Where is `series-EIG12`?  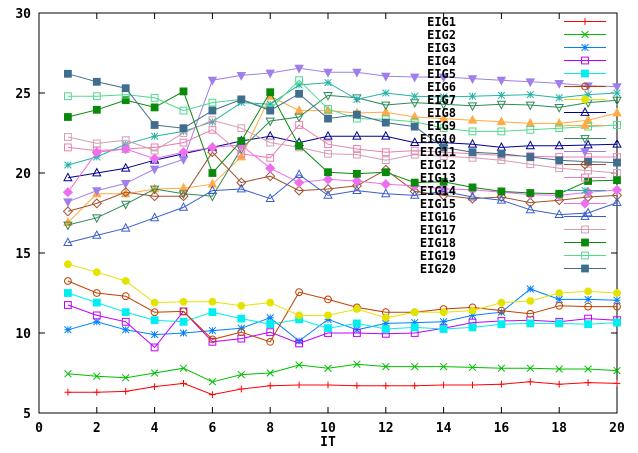 series-EIG12 is located at coordinates (342, 182).